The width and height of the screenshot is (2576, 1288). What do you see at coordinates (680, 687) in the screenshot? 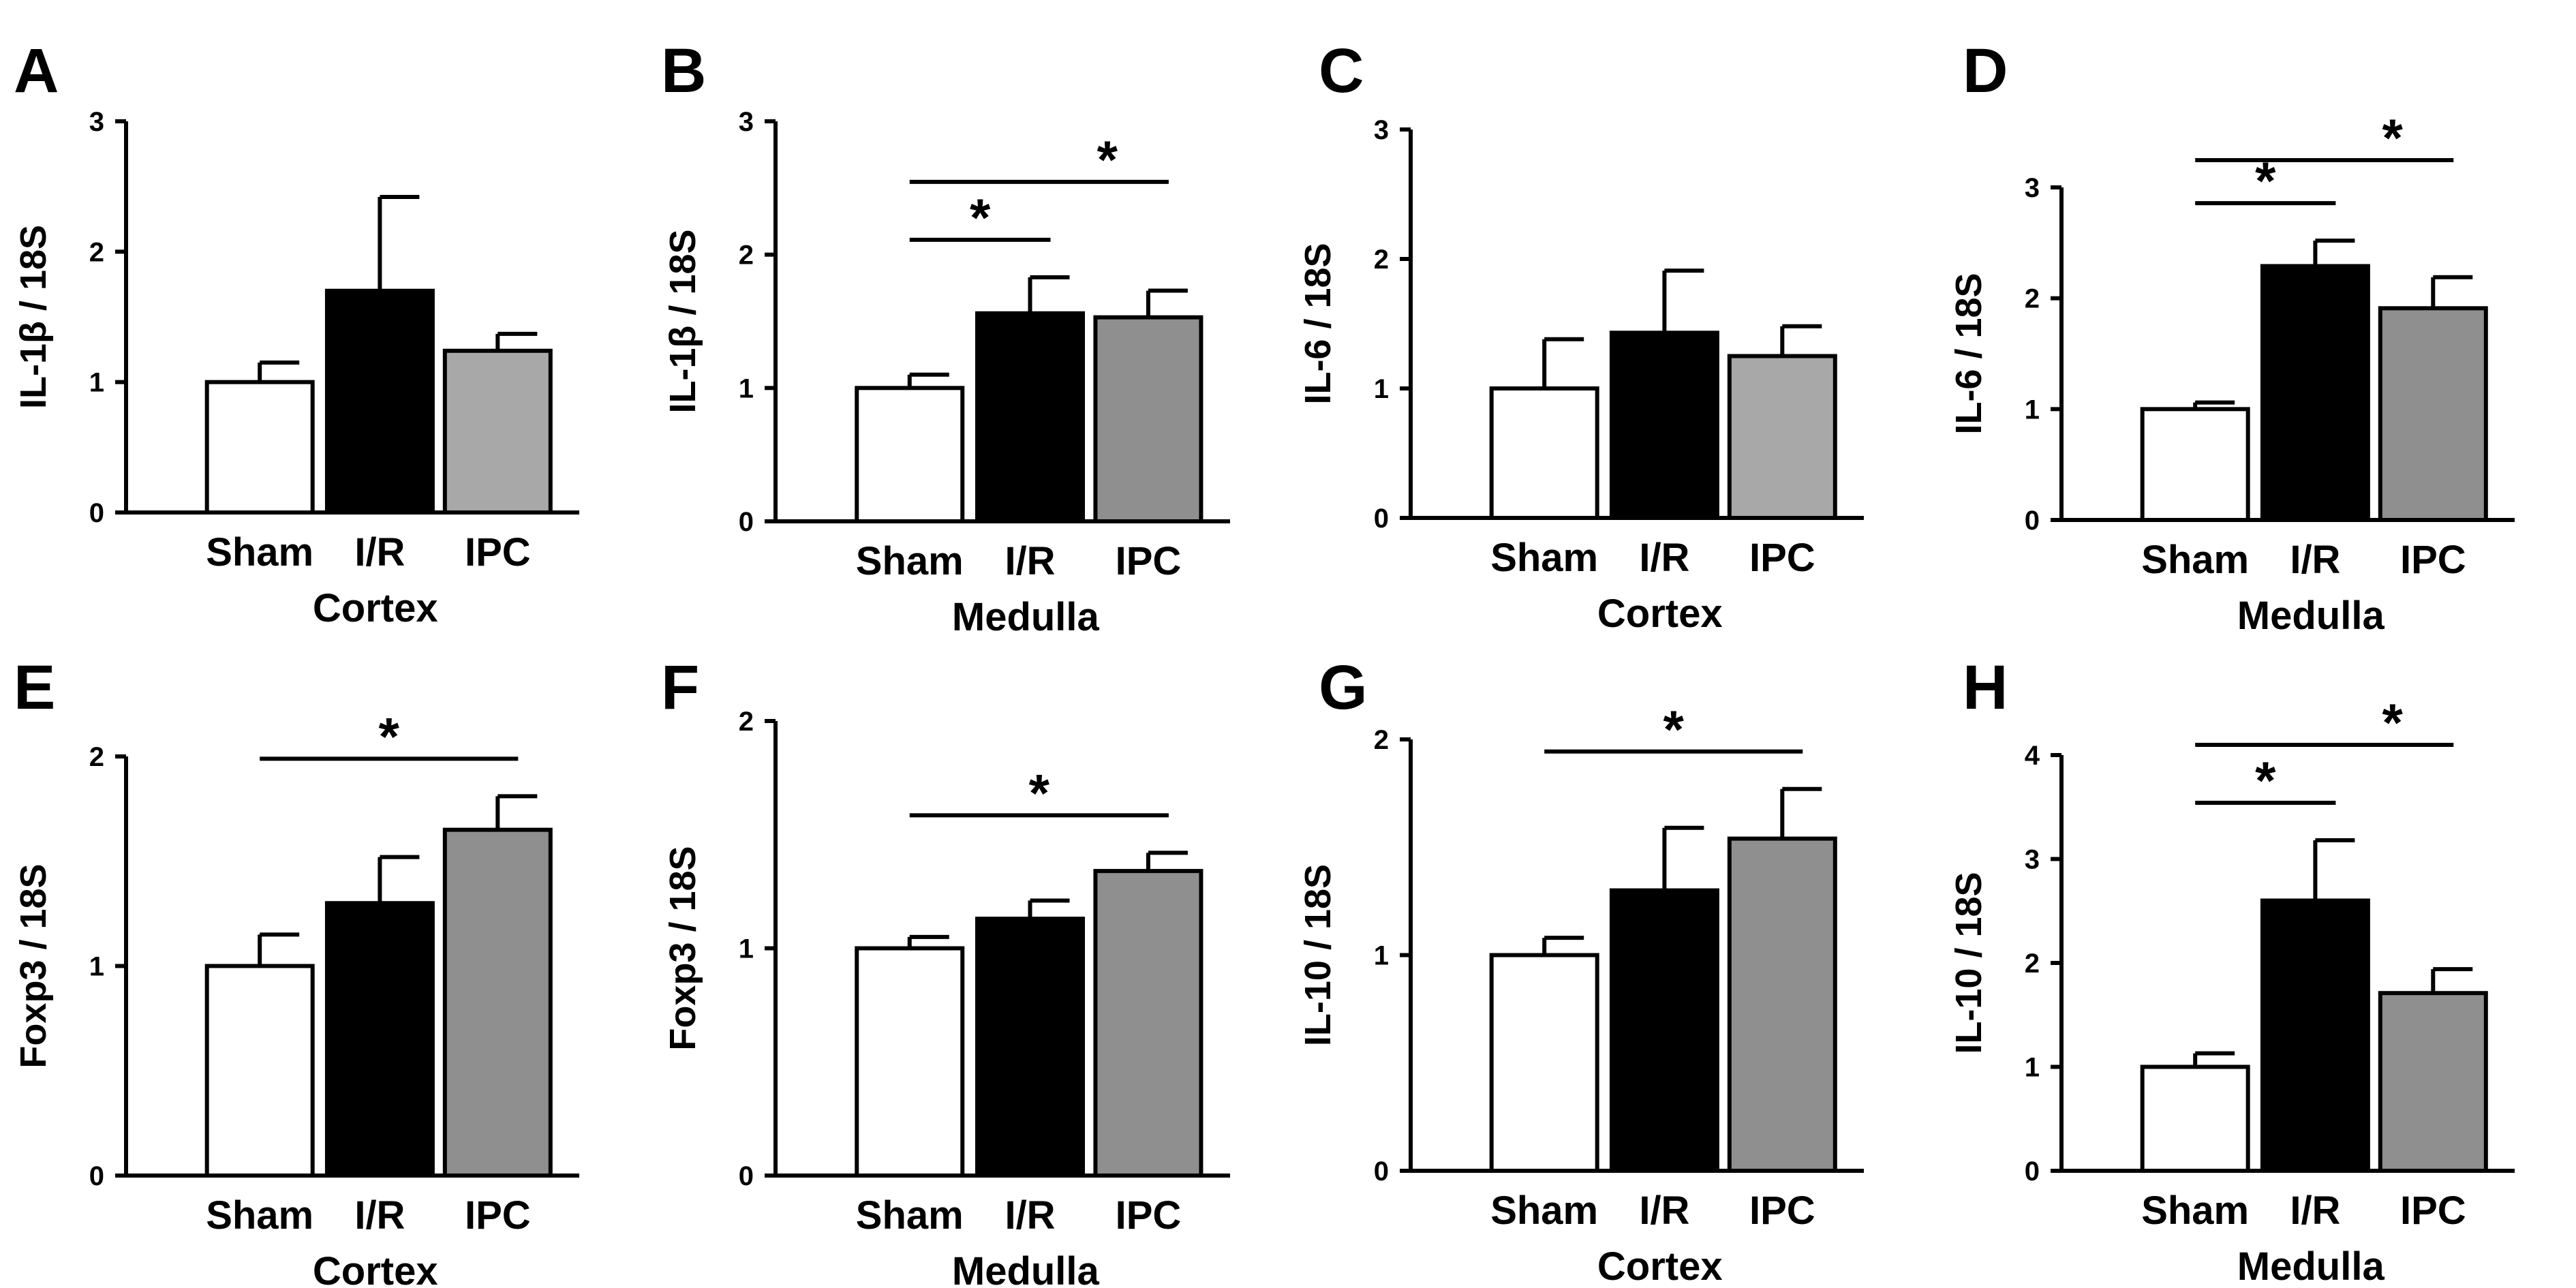
I see `panel-letter: F` at bounding box center [680, 687].